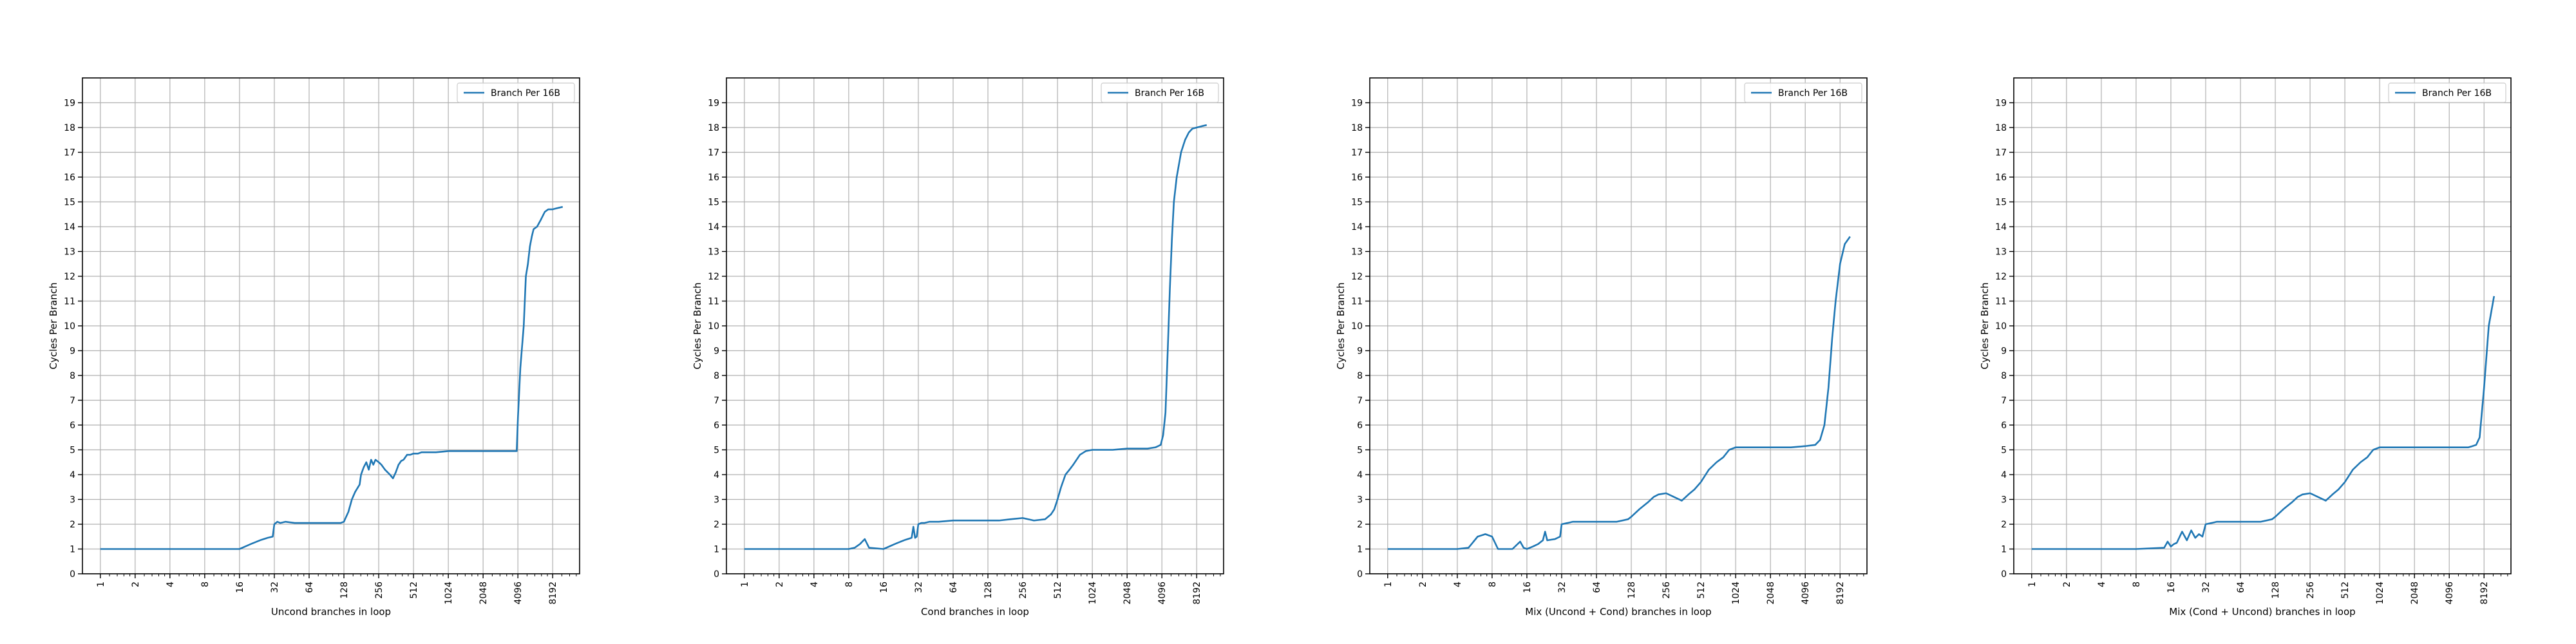 The height and width of the screenshot is (644, 2576). What do you see at coordinates (69, 178) in the screenshot?
I see `y-tick-label: 16` at bounding box center [69, 178].